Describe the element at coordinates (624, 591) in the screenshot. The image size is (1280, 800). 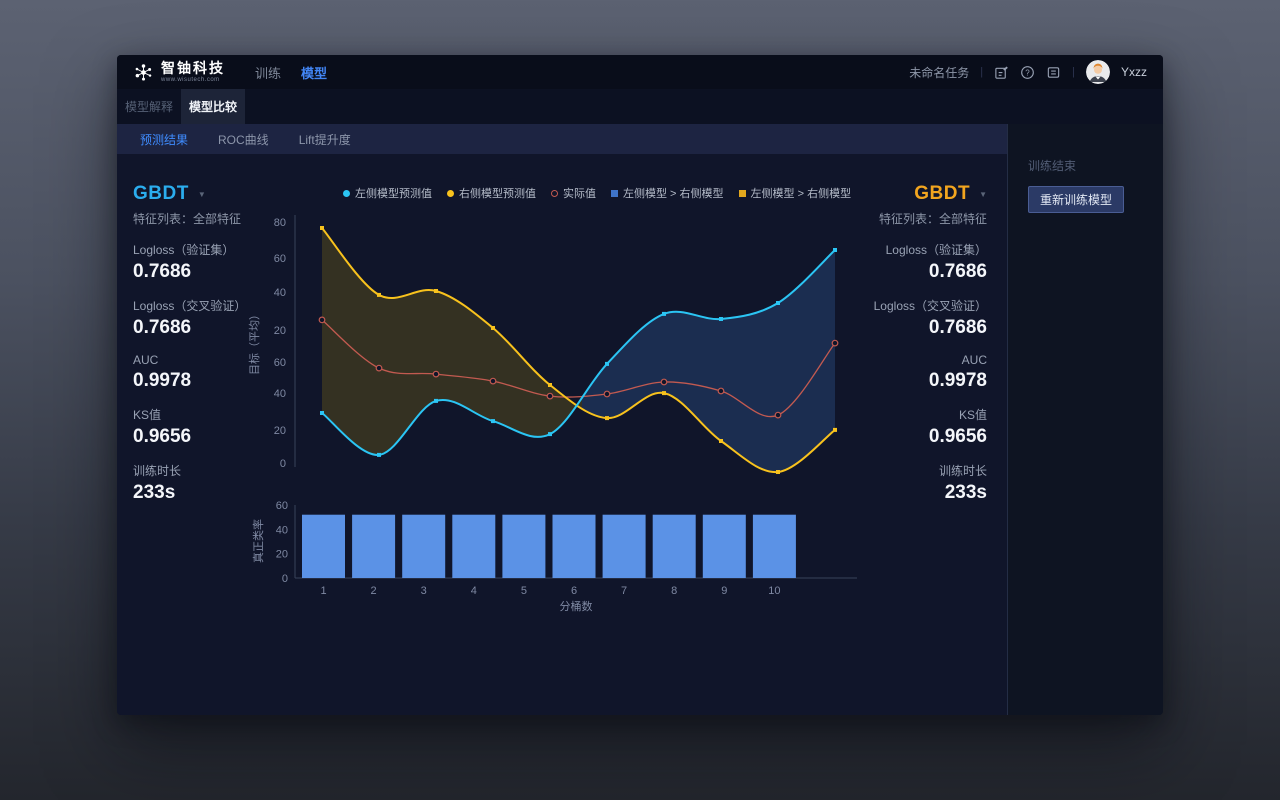
I see `svg-text: 7` at that location.